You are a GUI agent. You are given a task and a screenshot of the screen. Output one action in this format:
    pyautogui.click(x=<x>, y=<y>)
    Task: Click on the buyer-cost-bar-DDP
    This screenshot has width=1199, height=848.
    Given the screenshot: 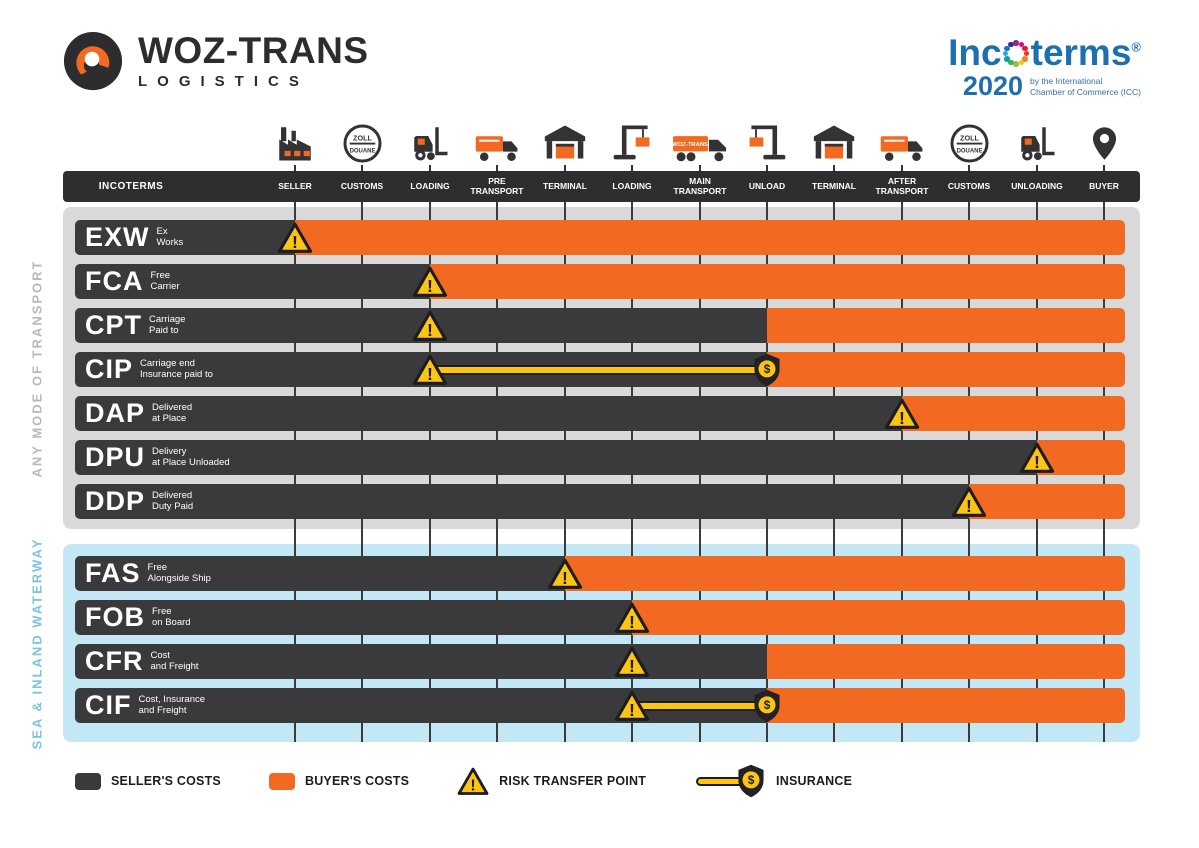 What is the action you would take?
    pyautogui.click(x=1047, y=501)
    